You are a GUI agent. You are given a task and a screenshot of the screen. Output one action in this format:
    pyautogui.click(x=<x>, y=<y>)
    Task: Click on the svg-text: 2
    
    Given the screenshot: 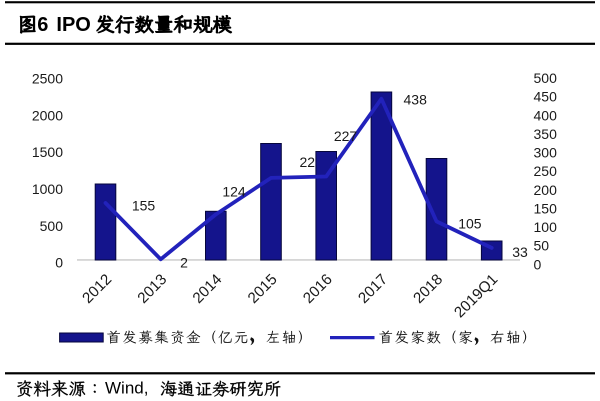 What is the action you would take?
    pyautogui.click(x=184, y=263)
    